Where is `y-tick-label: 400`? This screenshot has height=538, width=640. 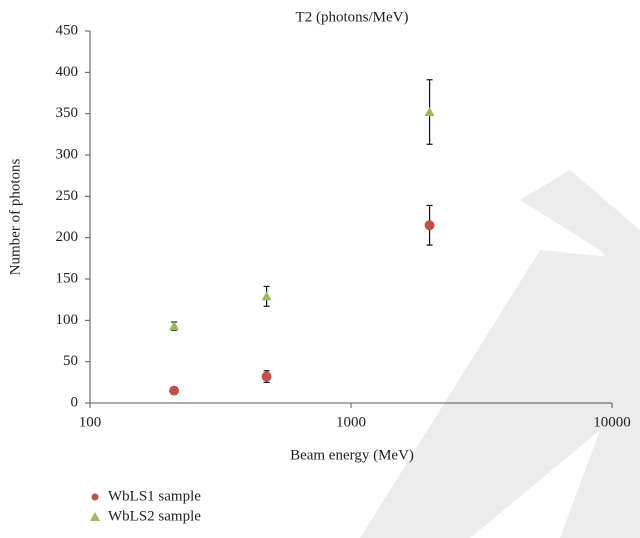
y-tick-label: 400 is located at coordinates (67, 72).